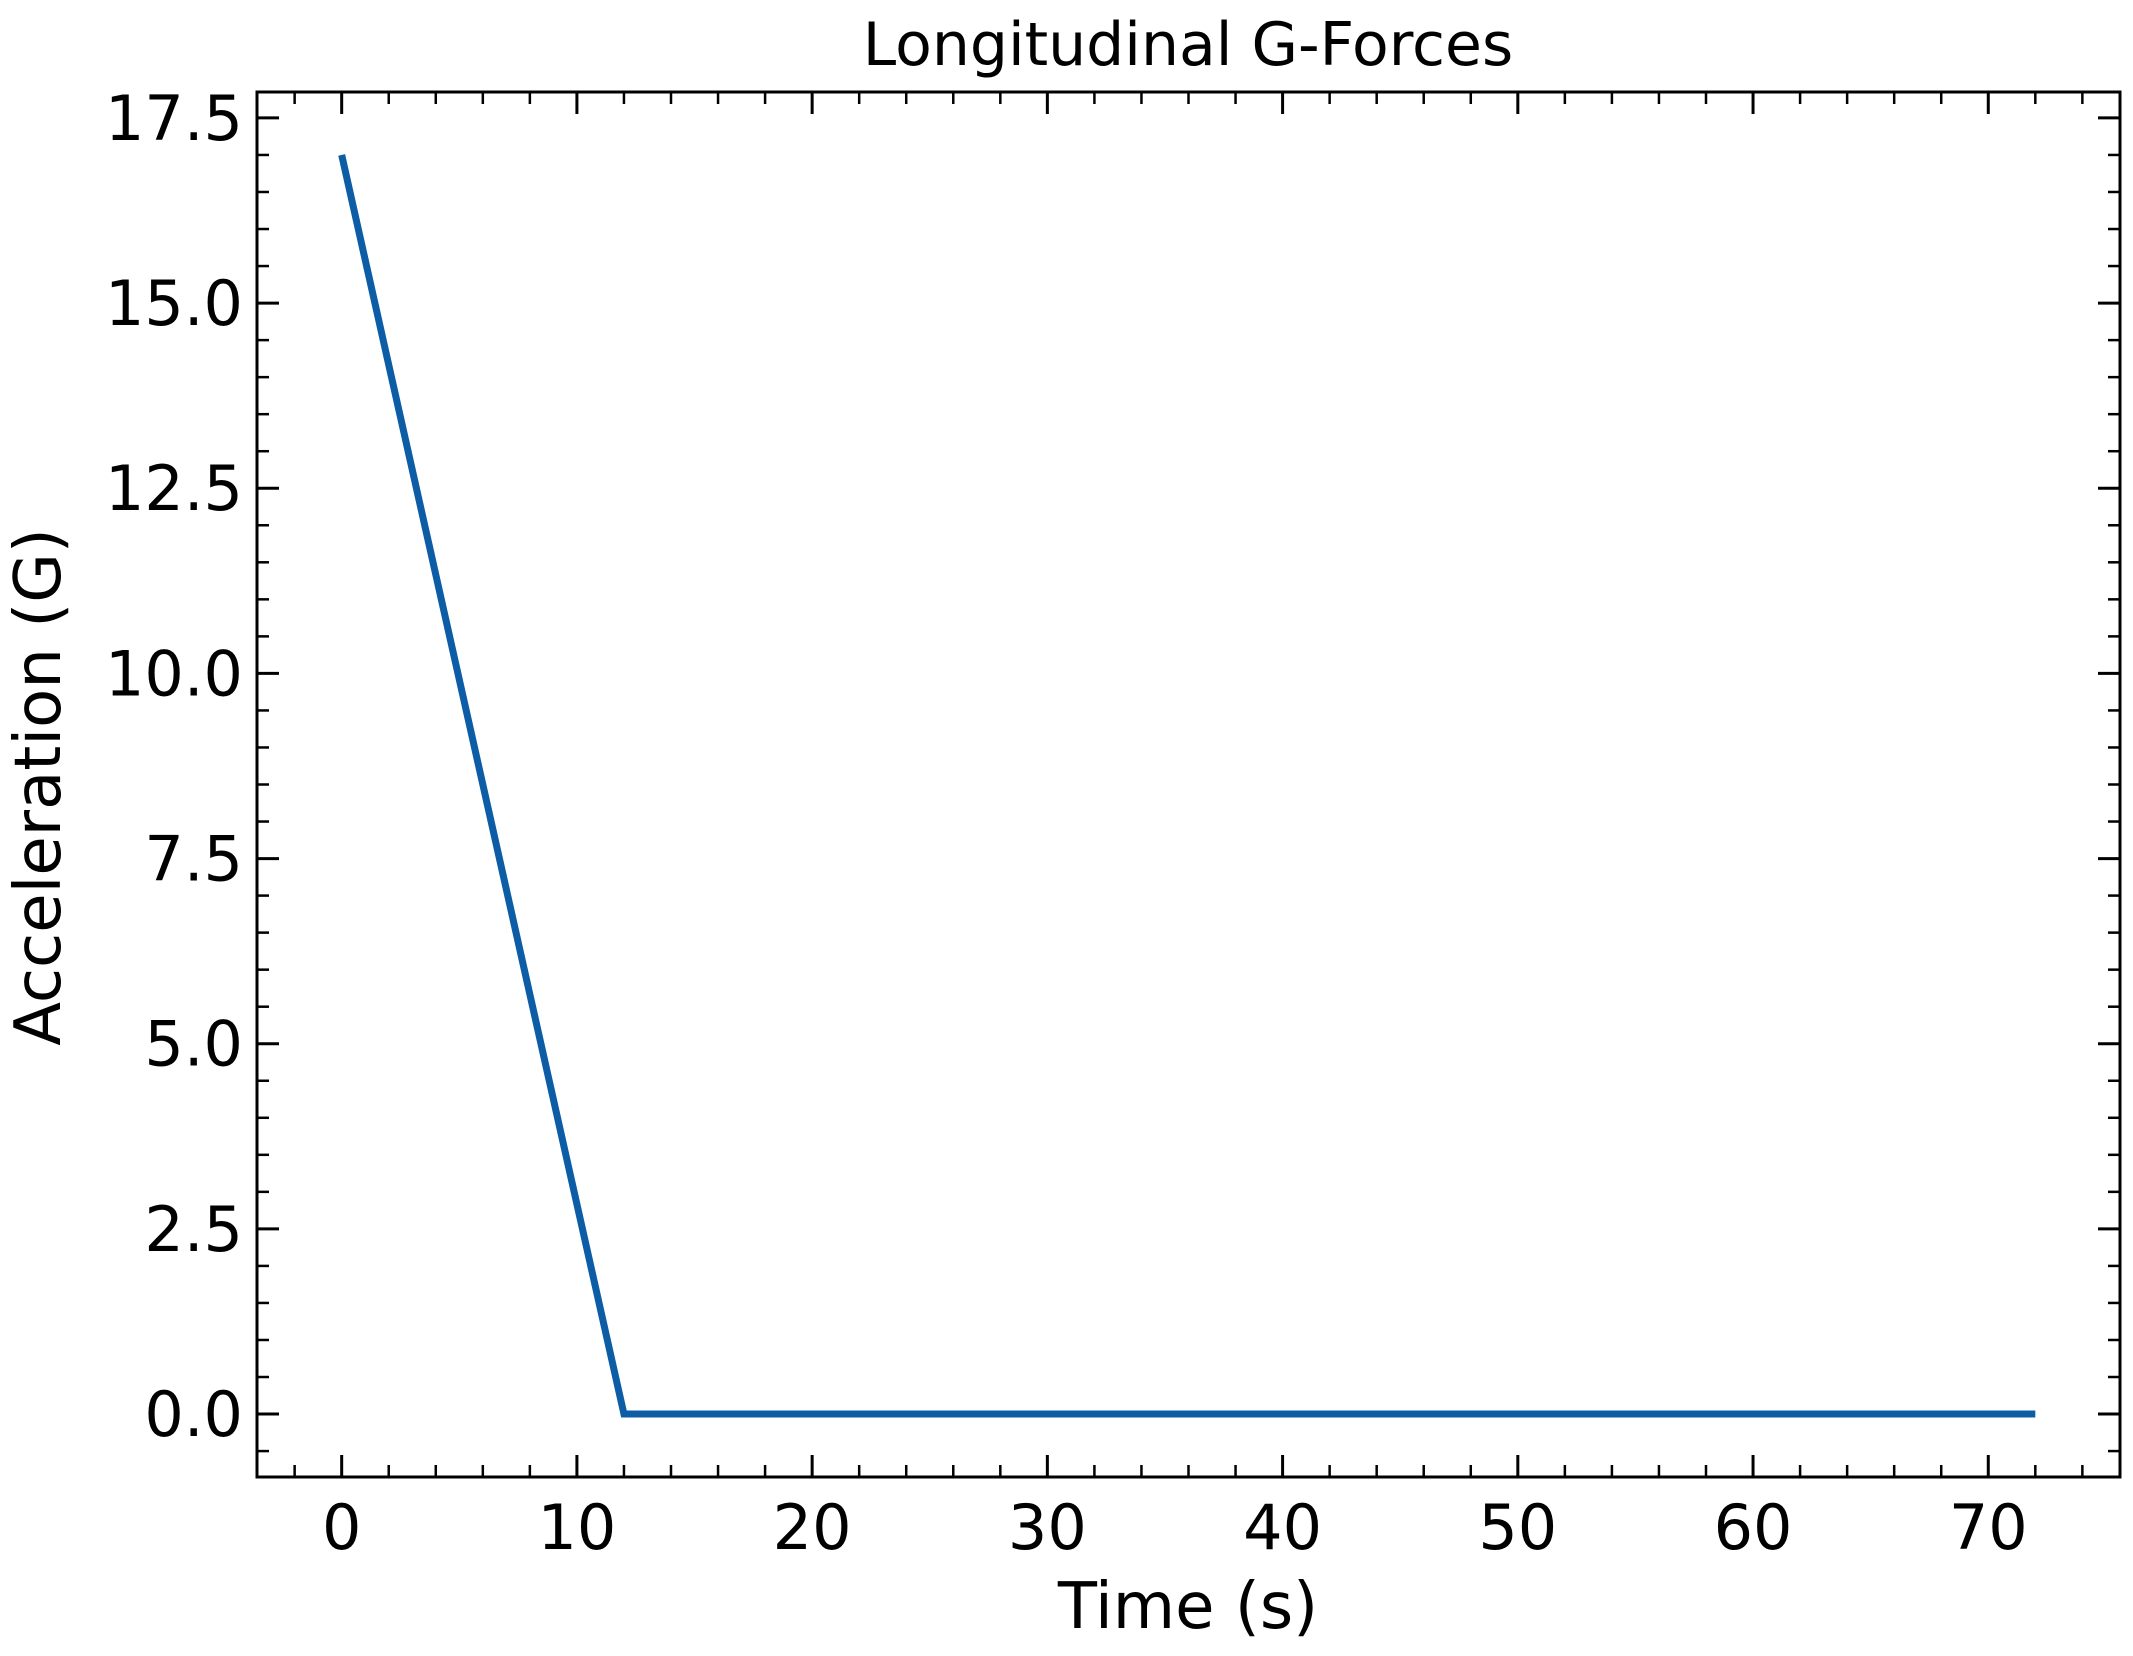  I want to click on x-tick-label: 20, so click(812, 1527).